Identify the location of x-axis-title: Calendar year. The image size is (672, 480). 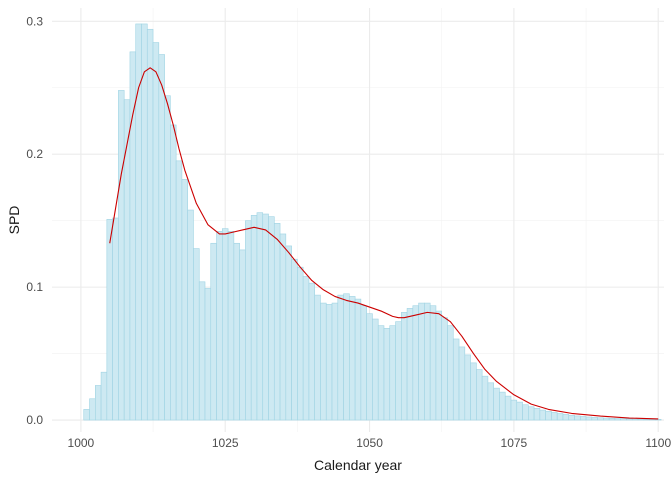
(358, 465).